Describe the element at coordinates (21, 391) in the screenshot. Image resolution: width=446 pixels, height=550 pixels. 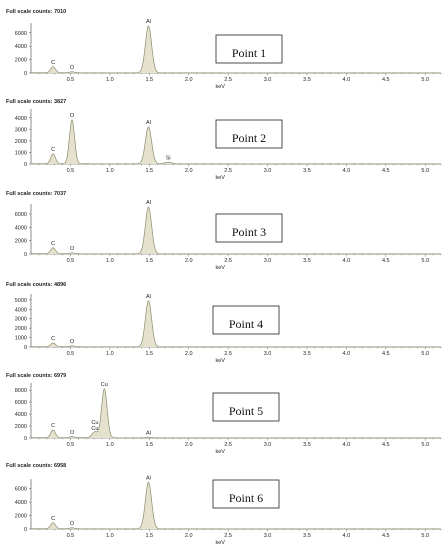
I see `y-tick-label: 8000` at that location.